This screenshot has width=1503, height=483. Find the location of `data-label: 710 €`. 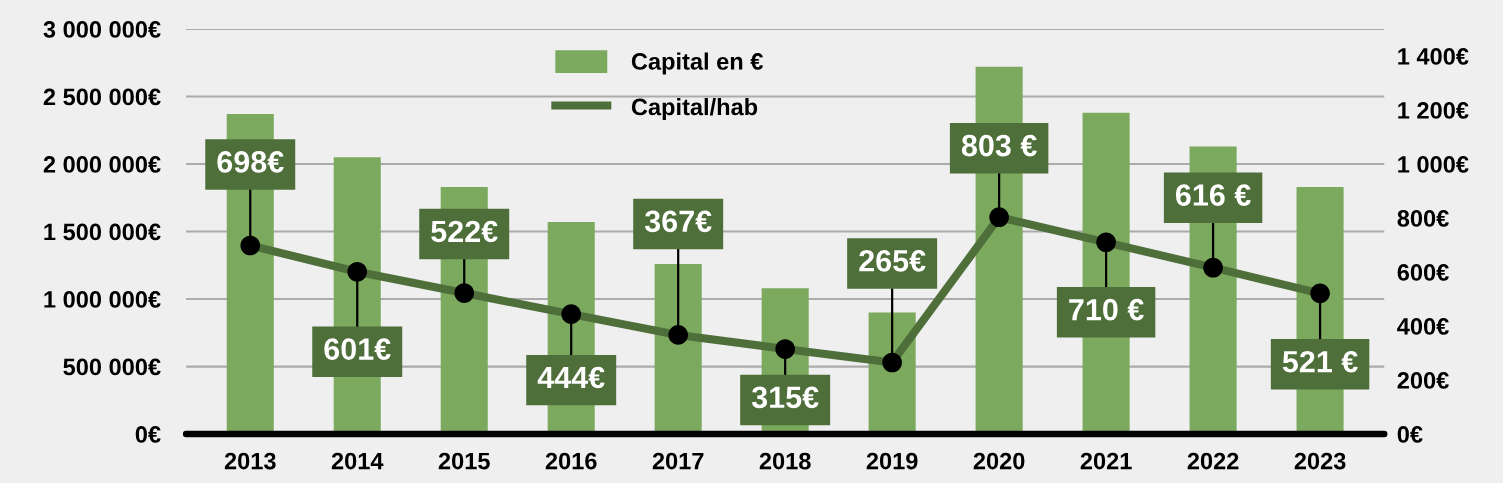

data-label: 710 € is located at coordinates (1106, 309).